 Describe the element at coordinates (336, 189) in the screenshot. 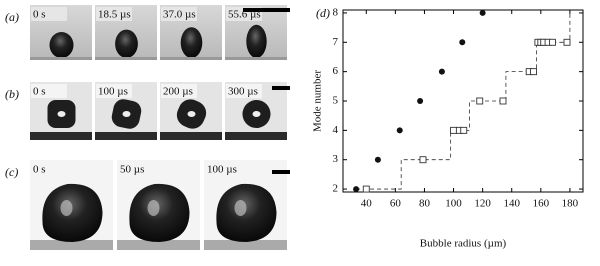

I see `y-tick-label: 2` at that location.